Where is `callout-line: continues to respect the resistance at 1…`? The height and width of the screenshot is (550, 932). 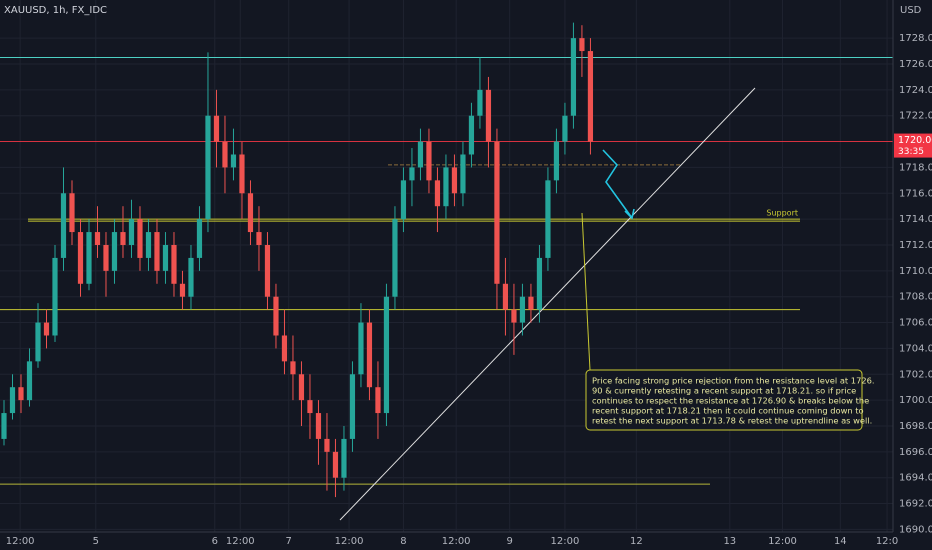
callout-line: continues to respect the resistance at 1… is located at coordinates (730, 401).